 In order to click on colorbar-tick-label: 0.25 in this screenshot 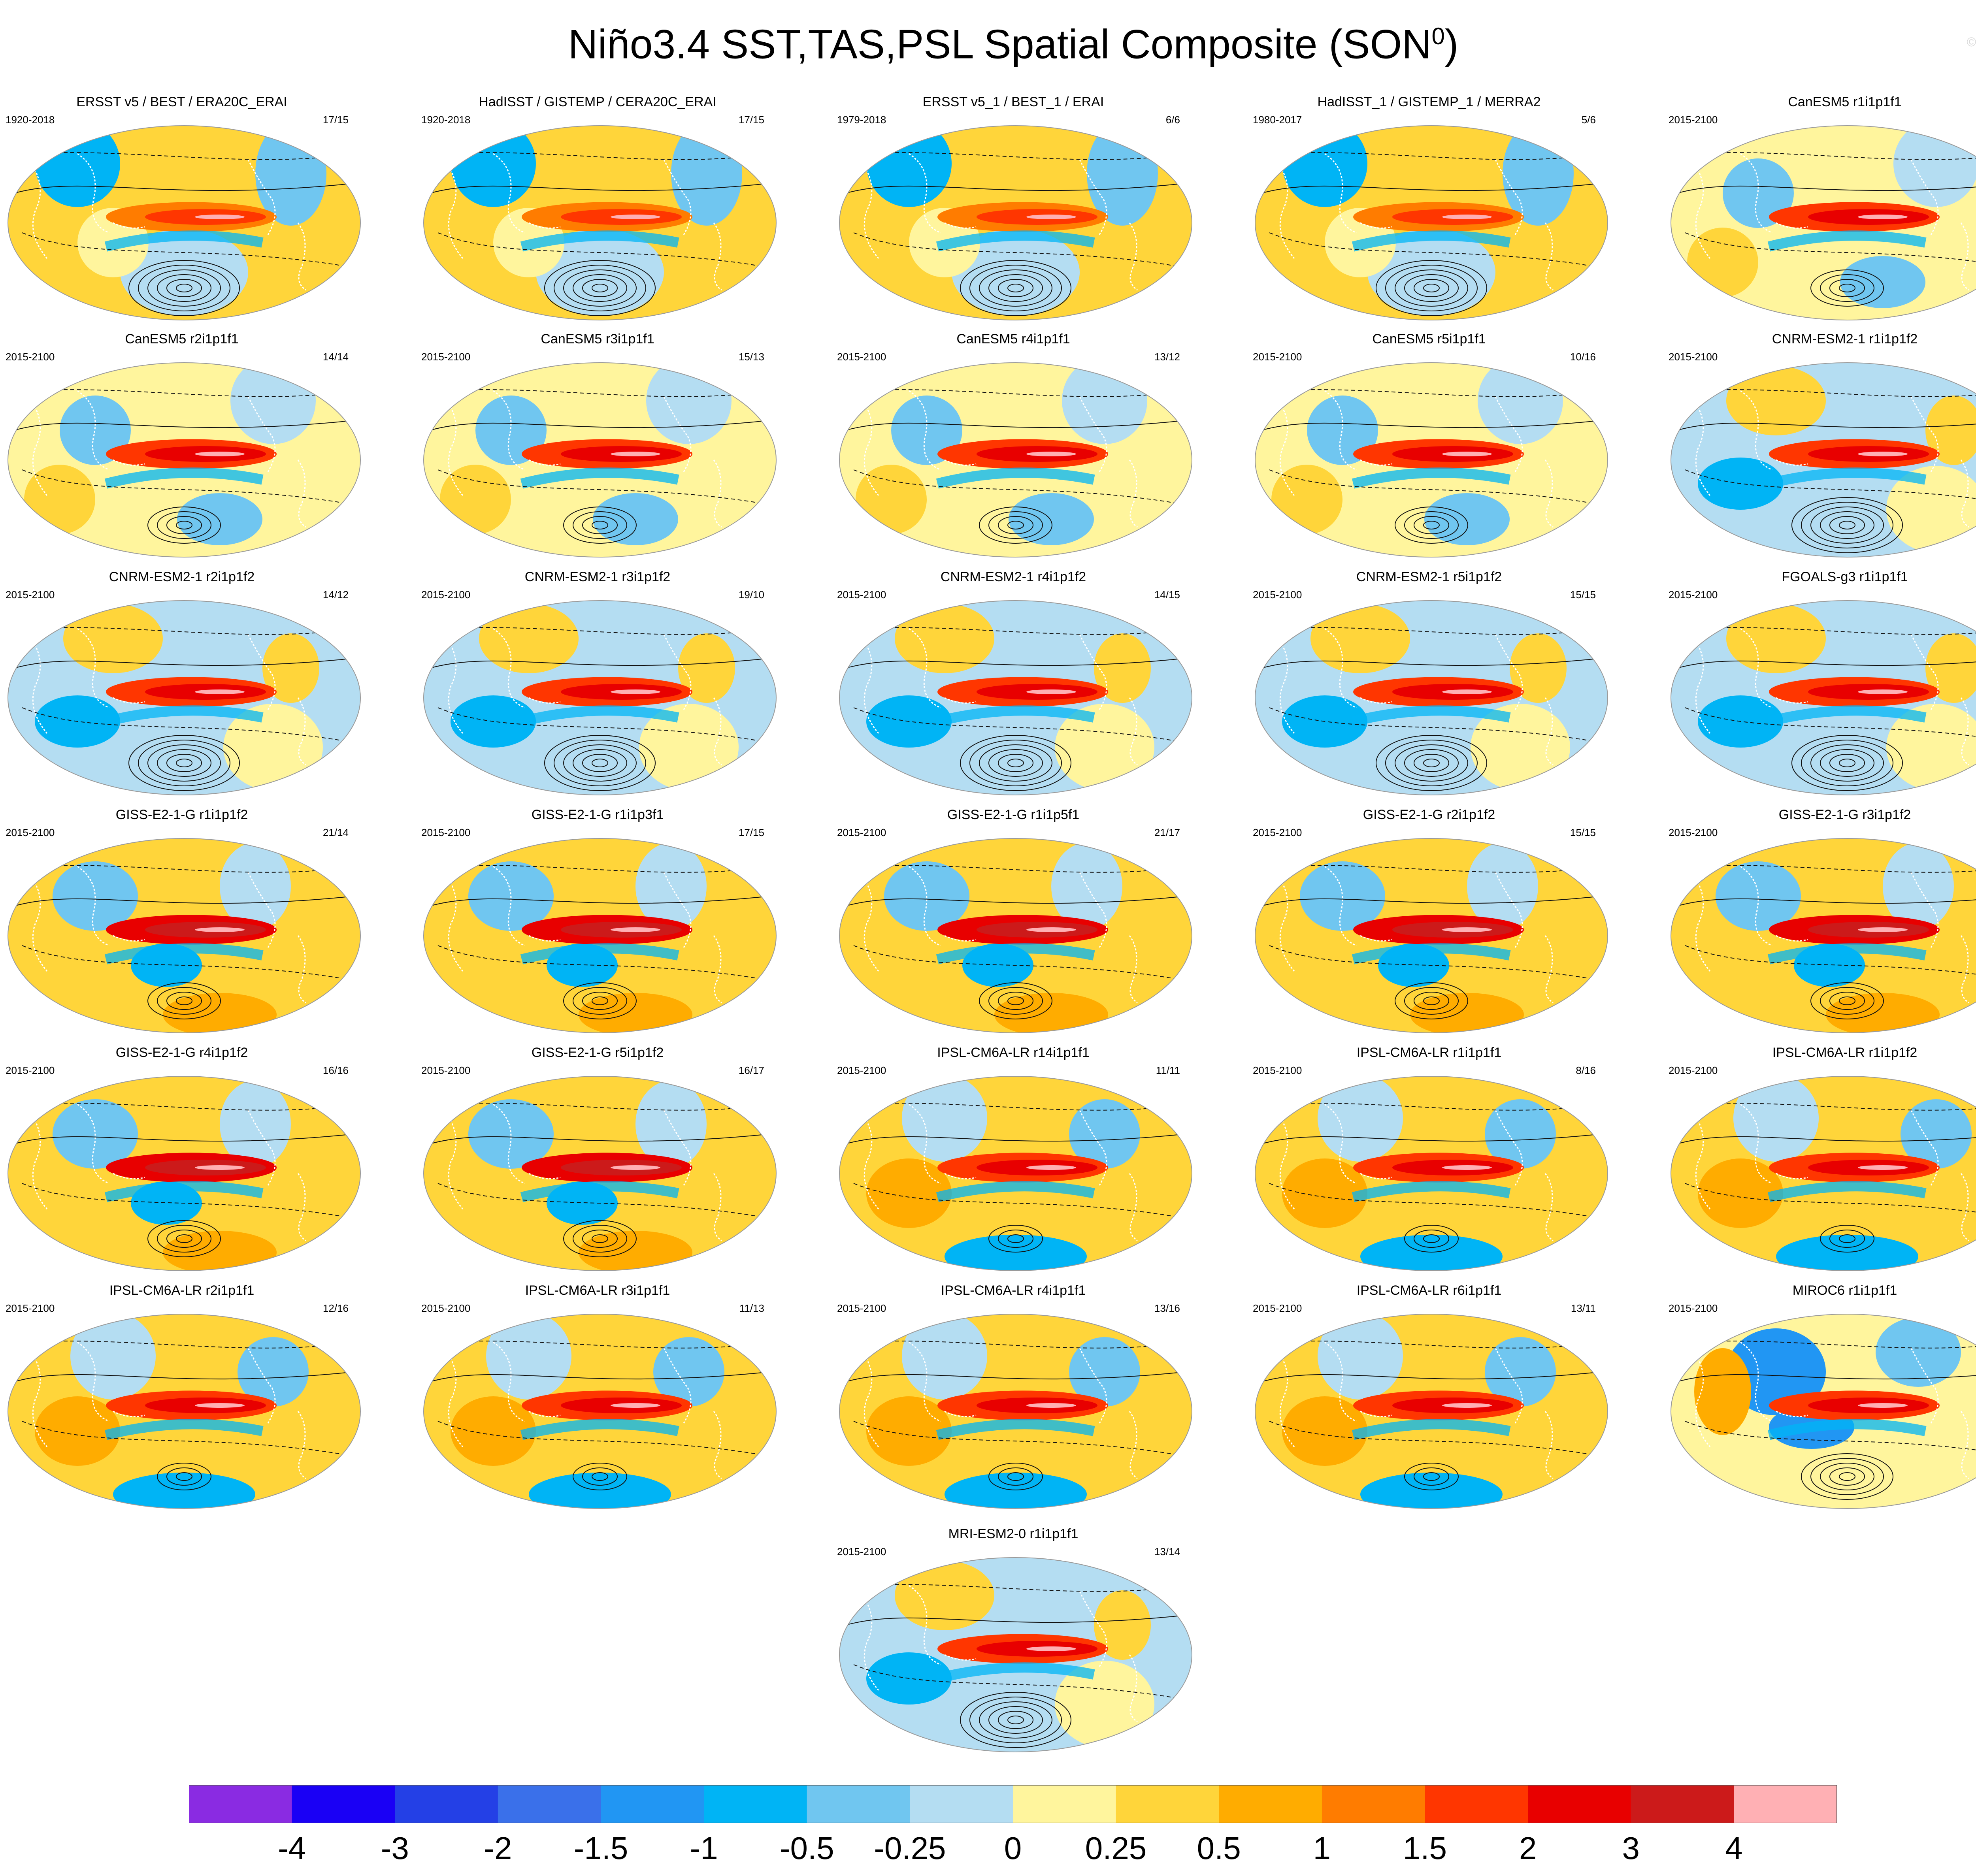, I will do `click(1116, 1848)`.